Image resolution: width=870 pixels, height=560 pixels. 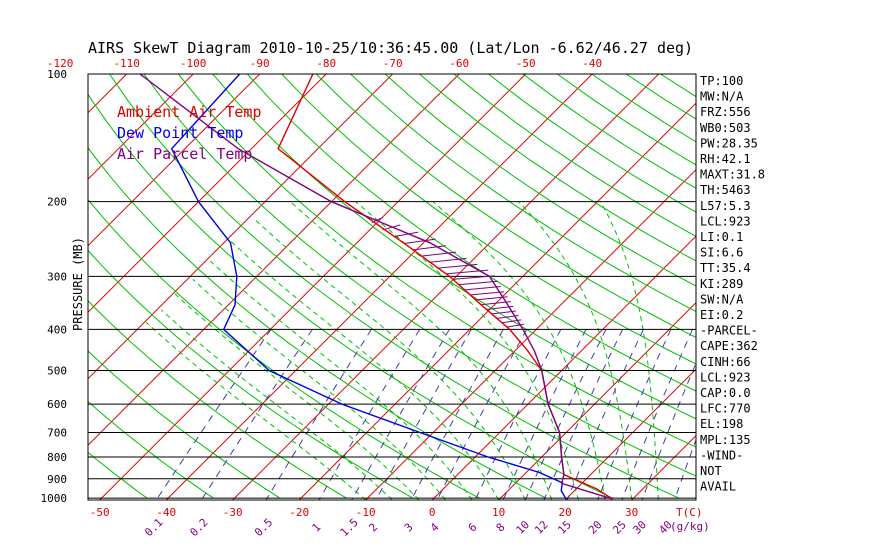 What do you see at coordinates (725, 409) in the screenshot?
I see `index-entry: LFC:770` at bounding box center [725, 409].